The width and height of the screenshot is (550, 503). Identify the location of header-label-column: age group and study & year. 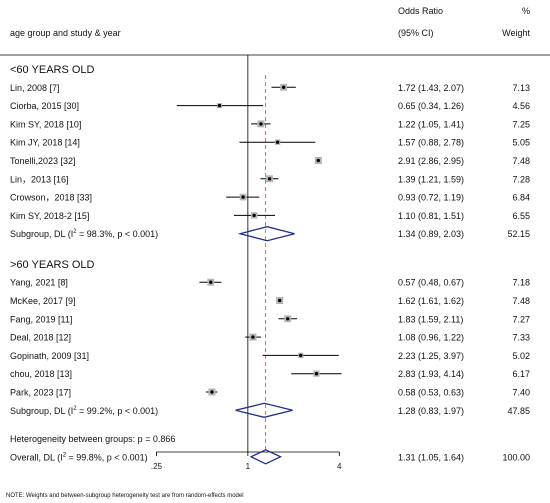
(65, 33).